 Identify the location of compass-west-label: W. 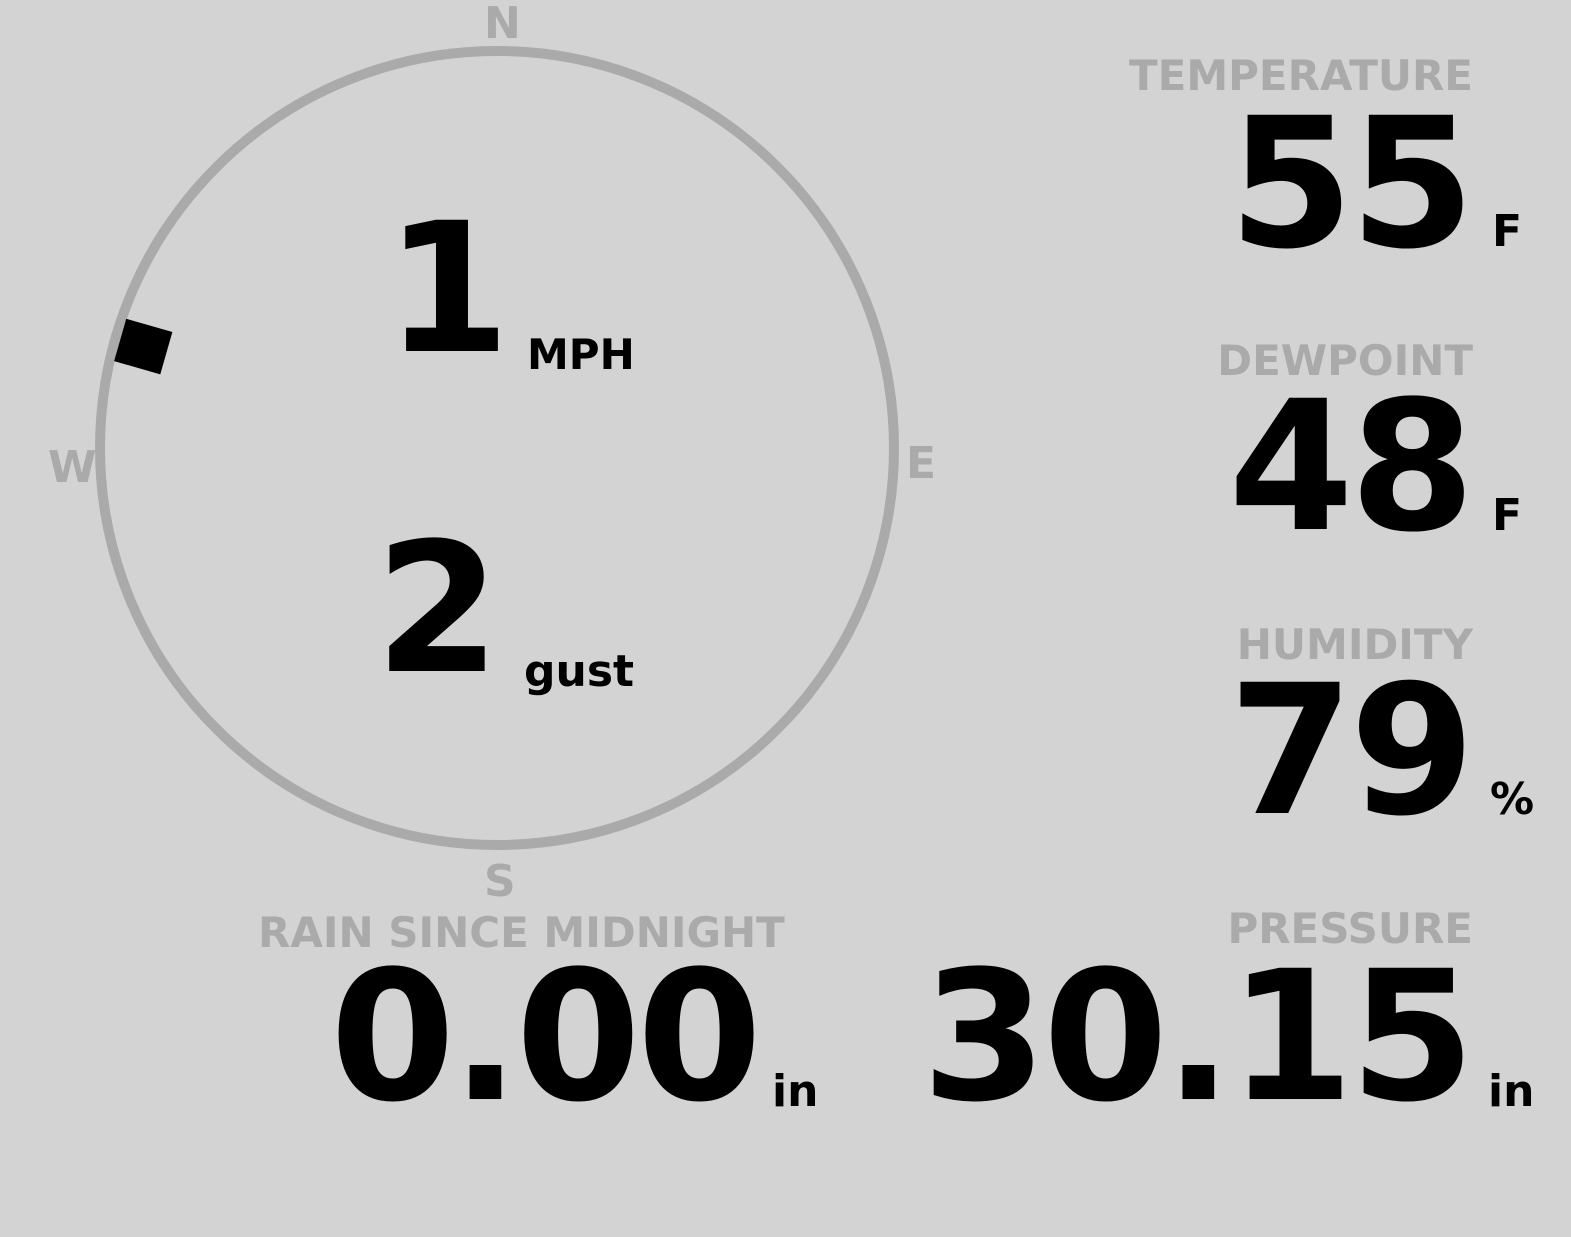
(72, 467).